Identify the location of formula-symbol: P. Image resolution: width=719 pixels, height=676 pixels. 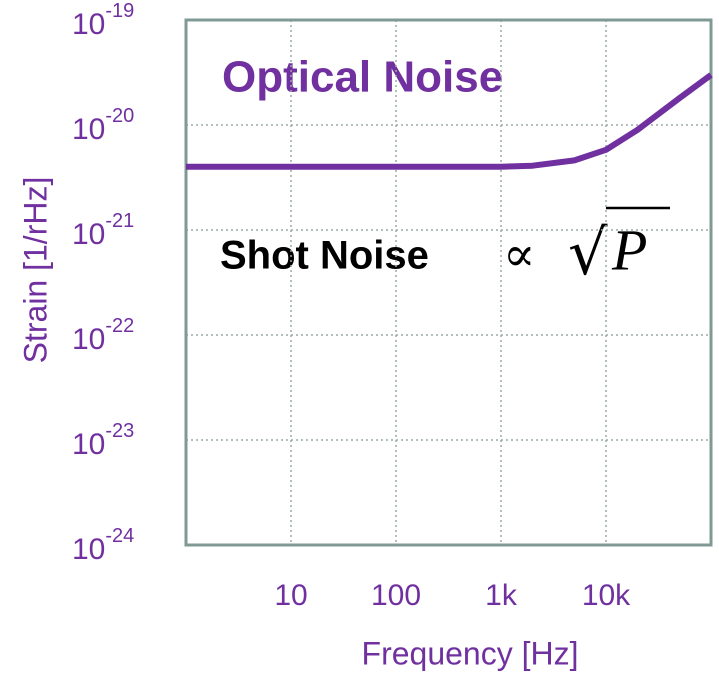
(629, 249).